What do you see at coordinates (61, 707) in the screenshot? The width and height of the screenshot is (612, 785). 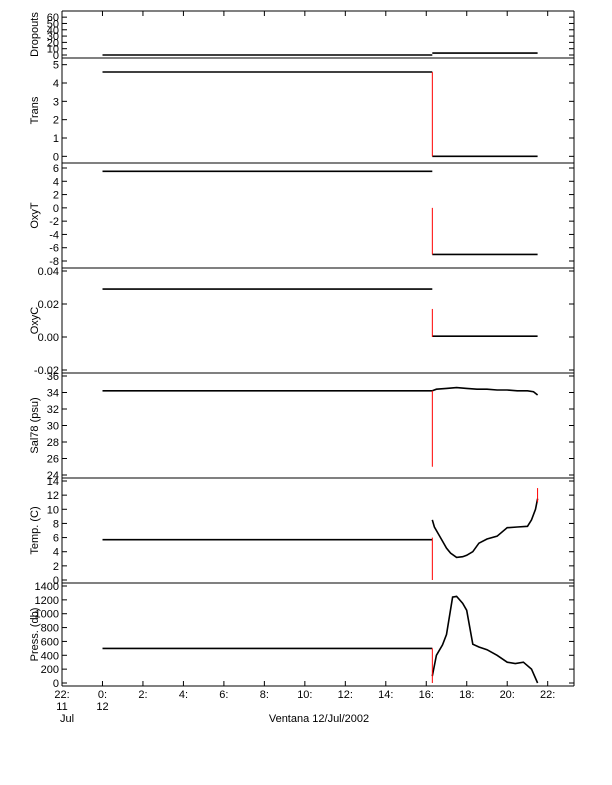 I see `x-tick-date: 11` at bounding box center [61, 707].